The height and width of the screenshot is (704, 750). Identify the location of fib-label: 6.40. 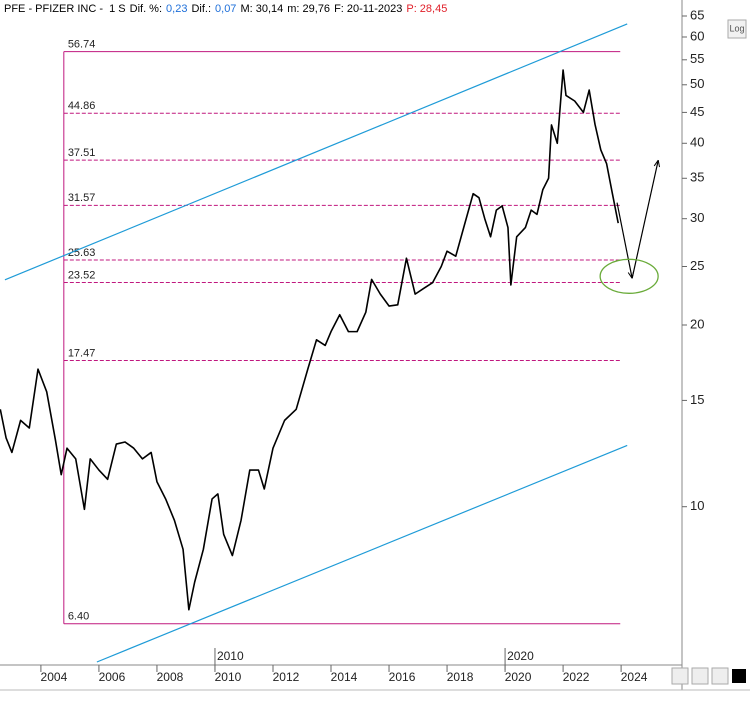
(78, 617).